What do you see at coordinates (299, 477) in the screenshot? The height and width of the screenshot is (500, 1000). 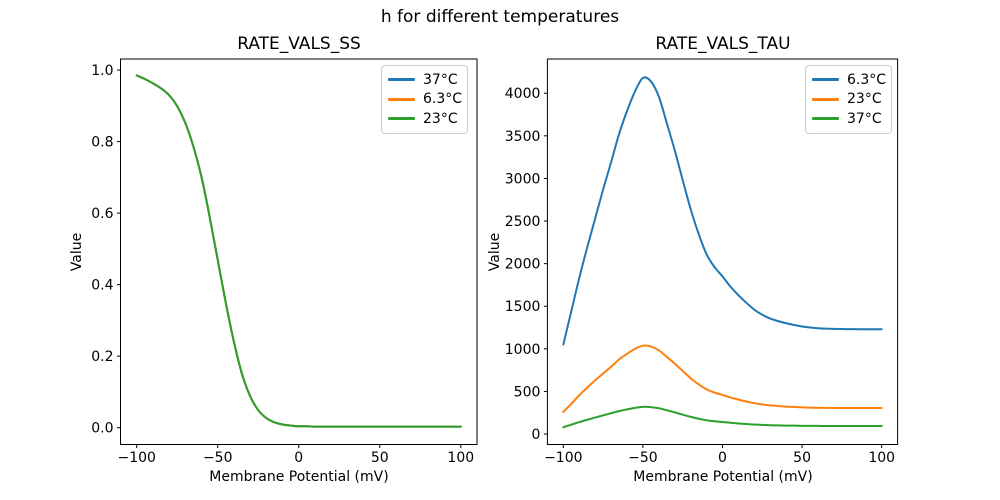 I see `subplot-ss-xlabel: Membrane Potential (mV)` at bounding box center [299, 477].